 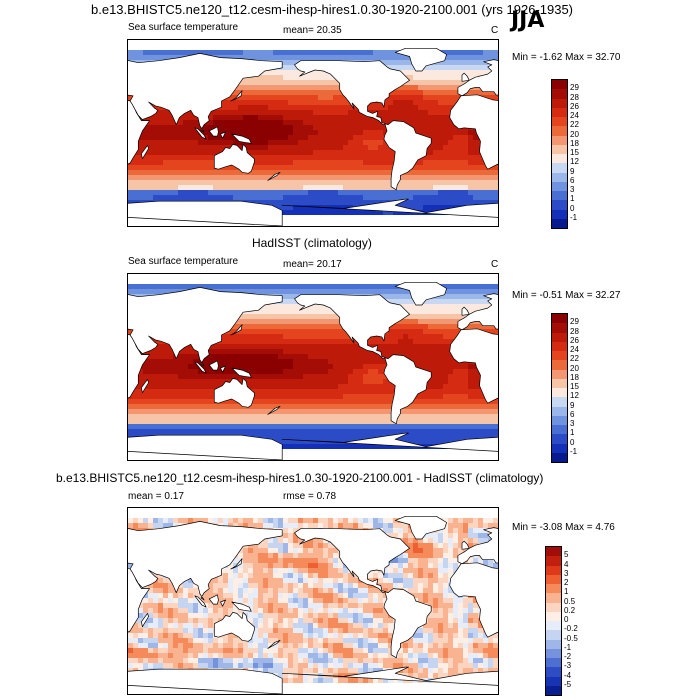 I want to click on panel1-mean: mean= 20.35, so click(x=312, y=30).